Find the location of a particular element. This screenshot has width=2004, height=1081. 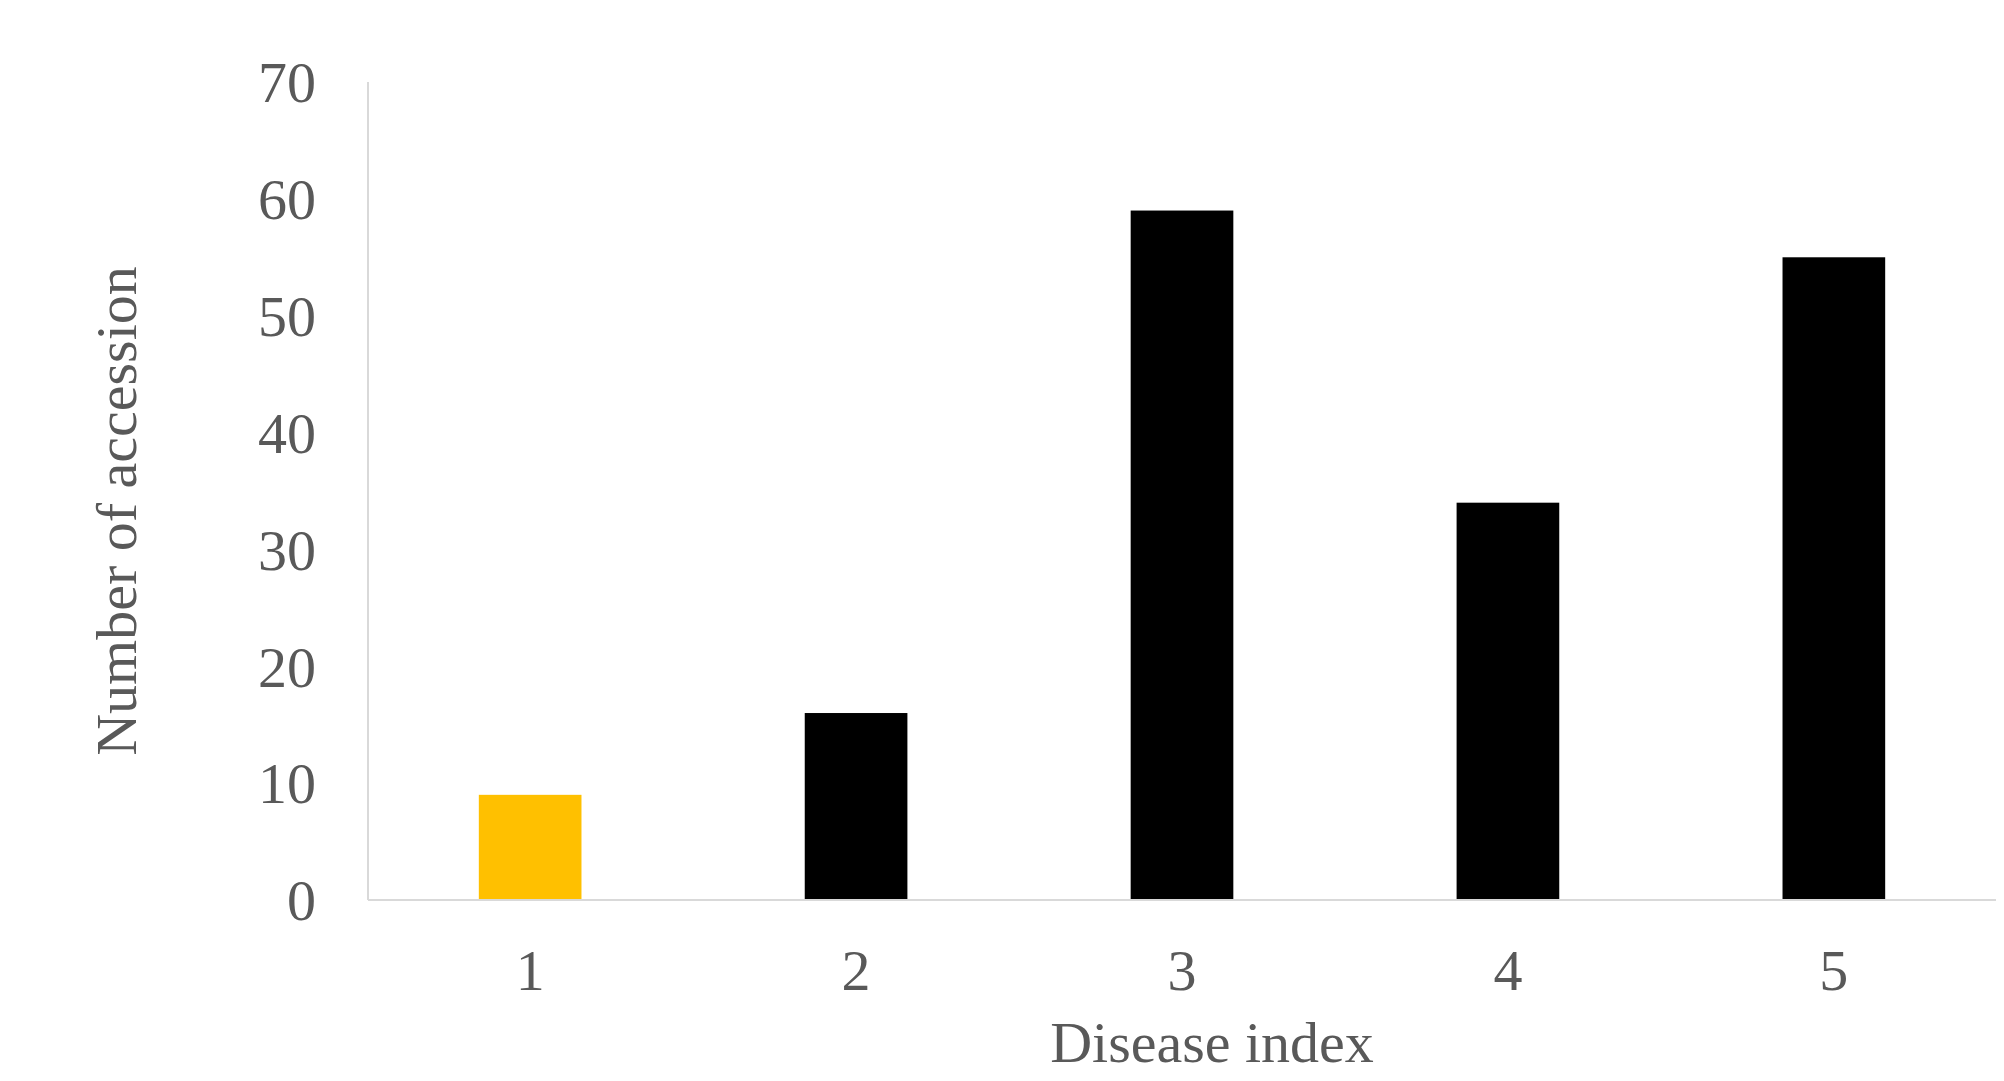

x-tick-label: 1 is located at coordinates (530, 970).